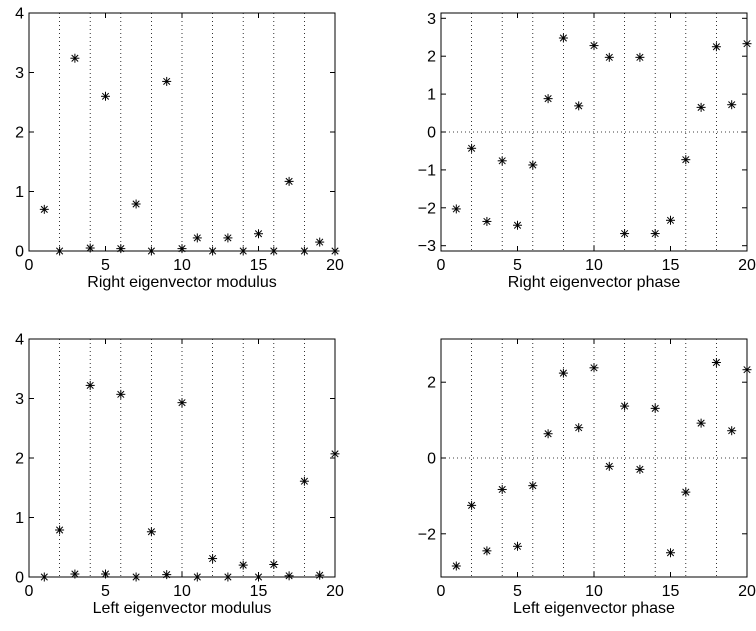  Describe the element at coordinates (427, 246) in the screenshot. I see `y-tick-label: −3` at that location.